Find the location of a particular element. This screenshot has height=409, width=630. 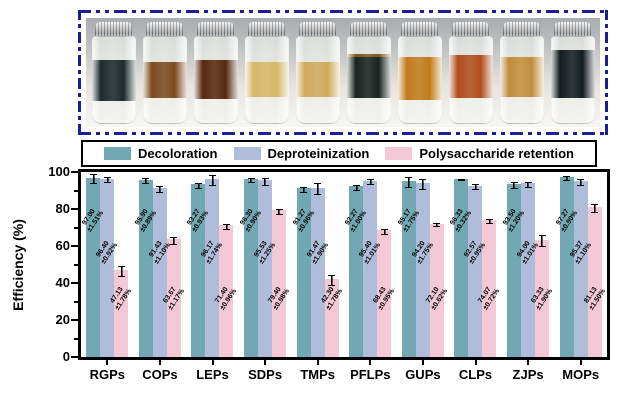

x-tick-label-TMPs: TMPs is located at coordinates (318, 374).